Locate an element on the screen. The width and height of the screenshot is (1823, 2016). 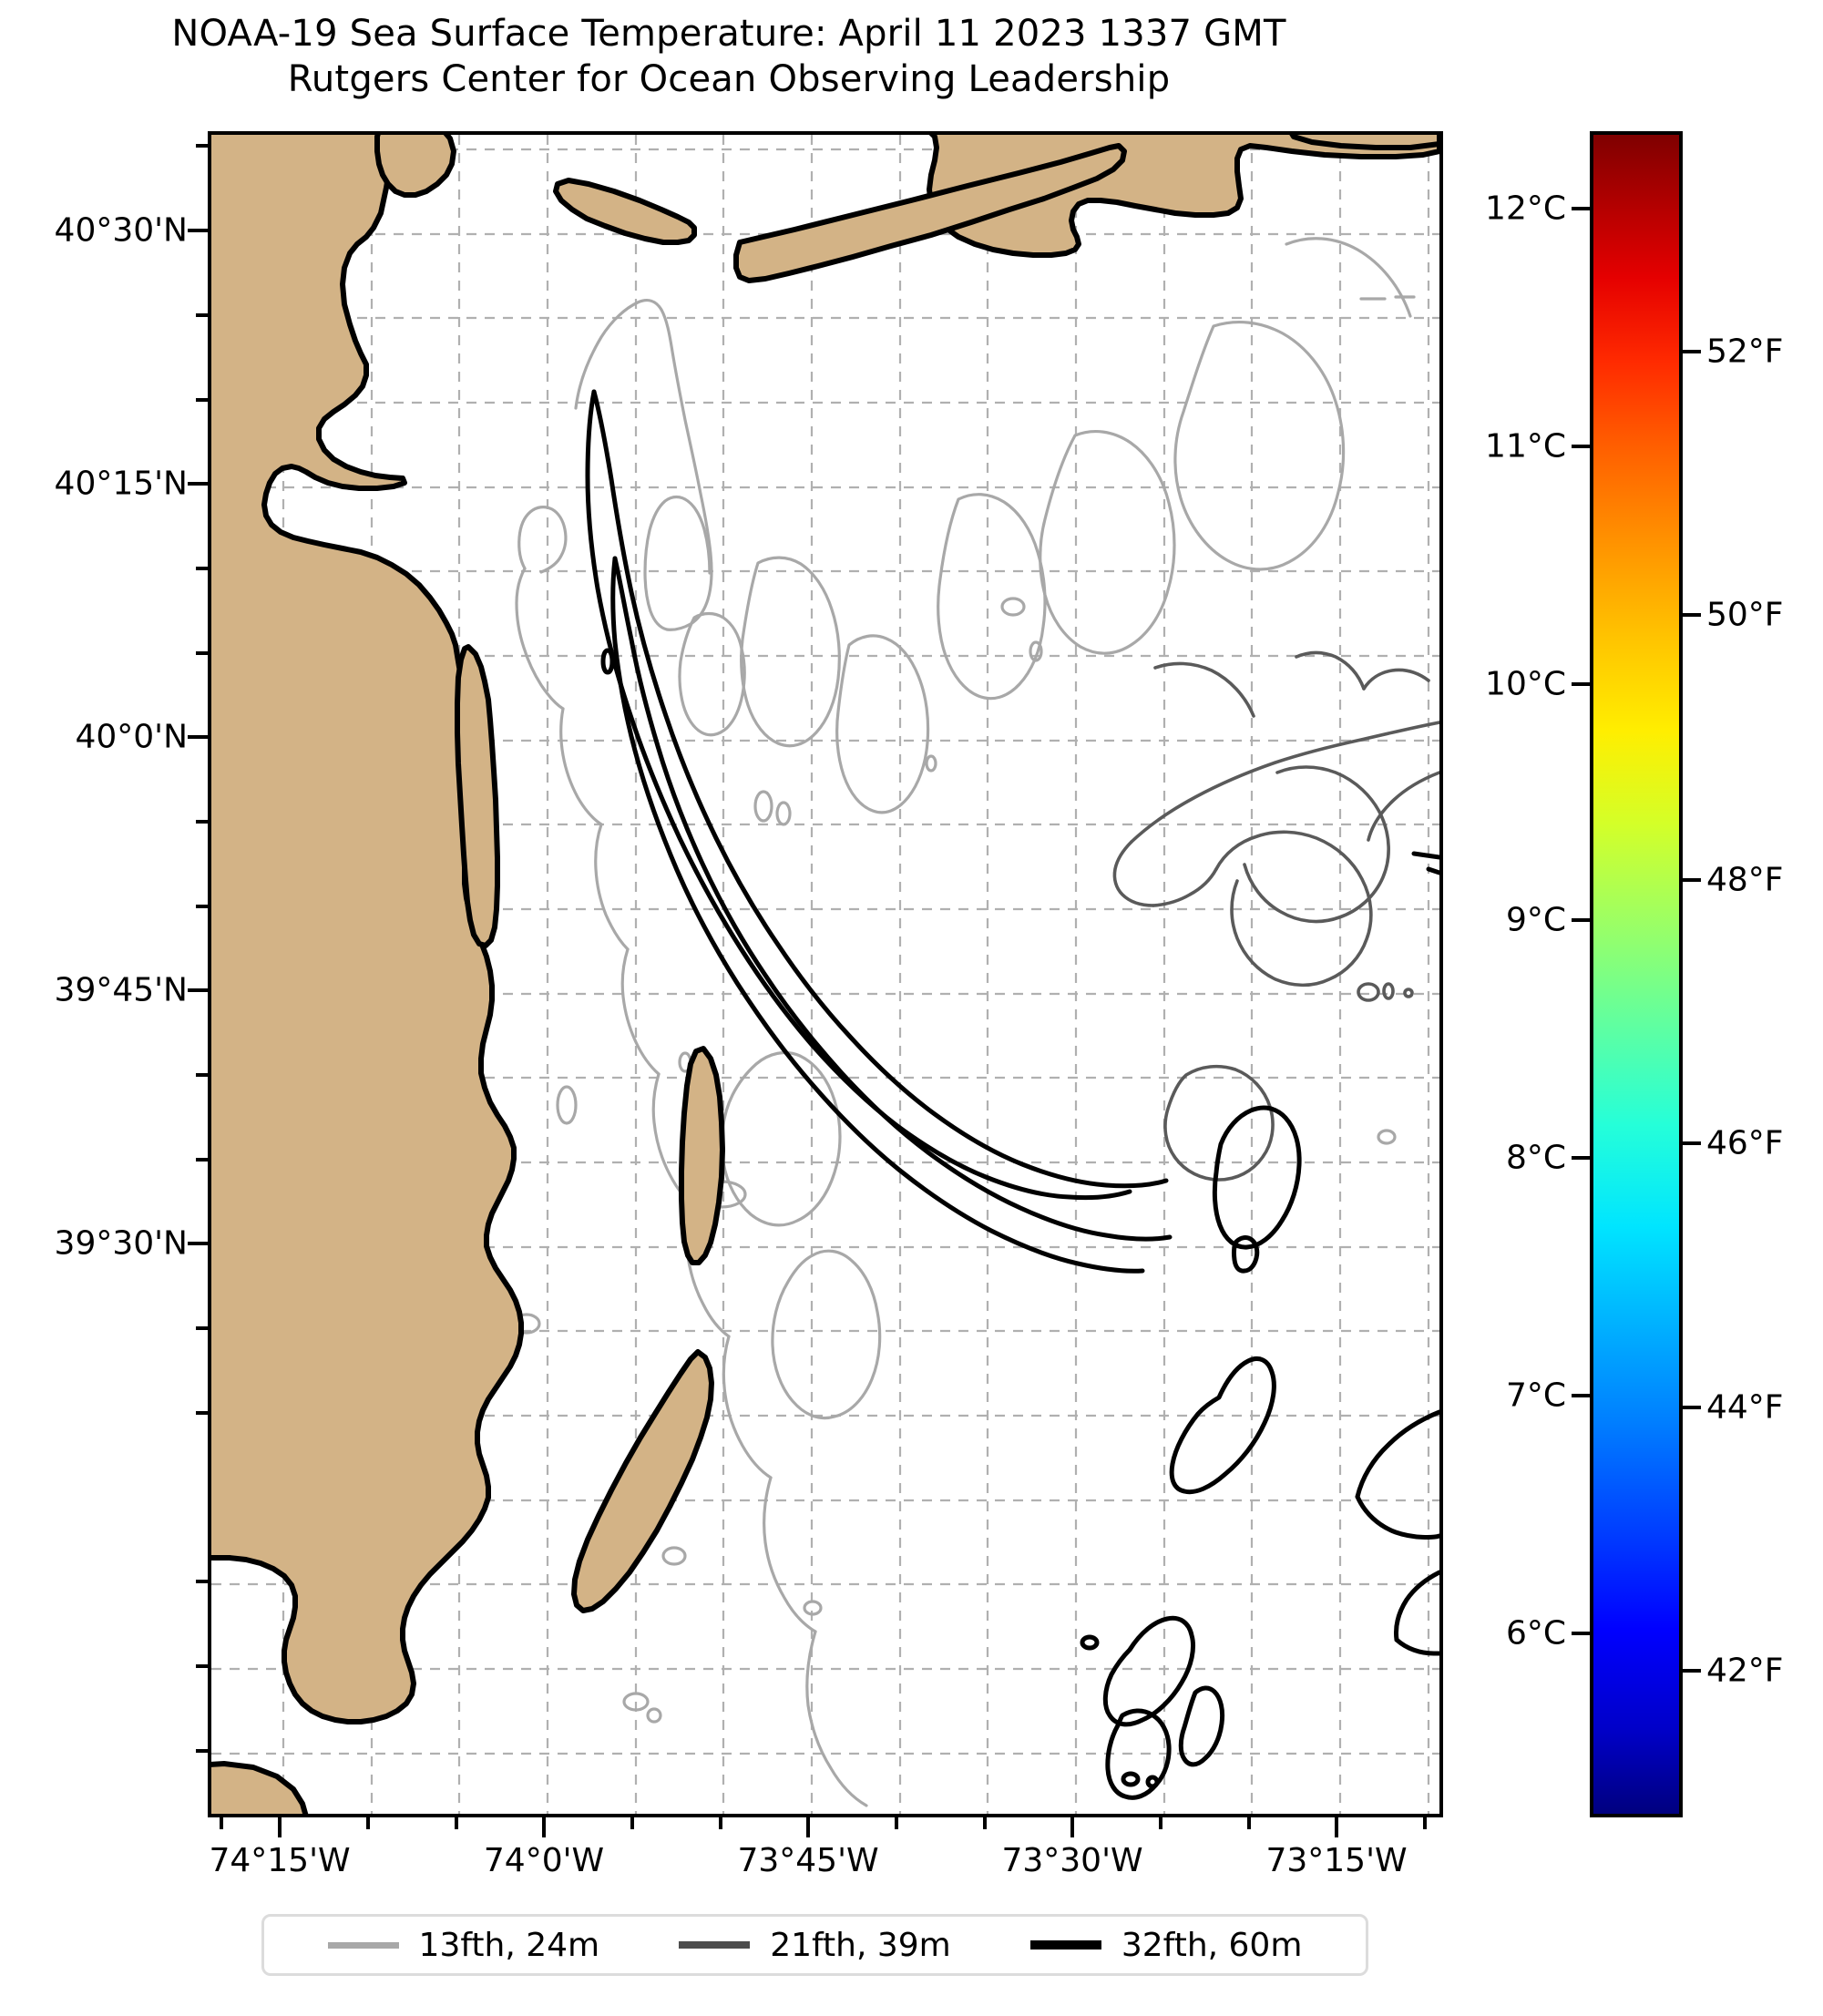
legend-item-24m: 13fth, 24m is located at coordinates (463, 1945).